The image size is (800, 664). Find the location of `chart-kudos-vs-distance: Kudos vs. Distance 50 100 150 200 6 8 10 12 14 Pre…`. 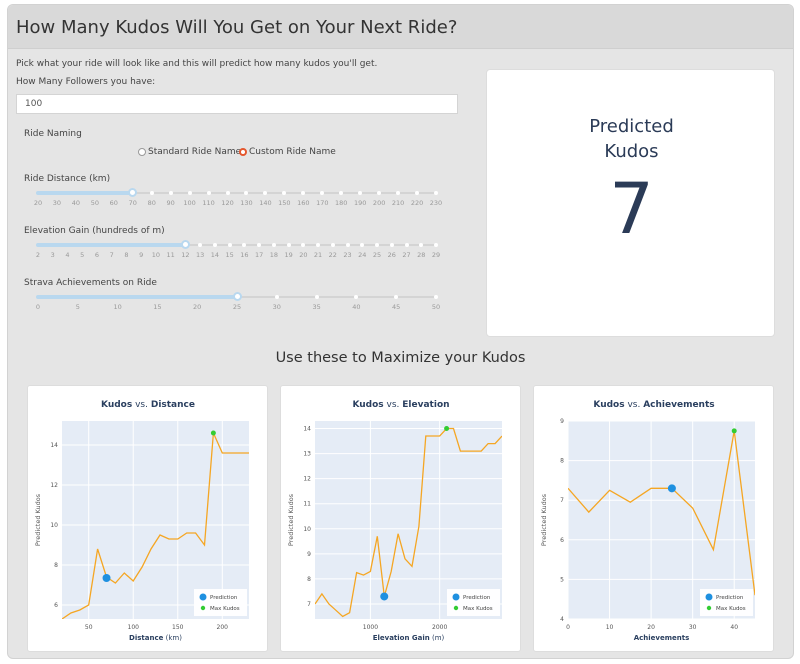

chart-kudos-vs-distance: Kudos vs. Distance 50 100 150 200 6 8 10 12 14 Pre… is located at coordinates (141, 521).